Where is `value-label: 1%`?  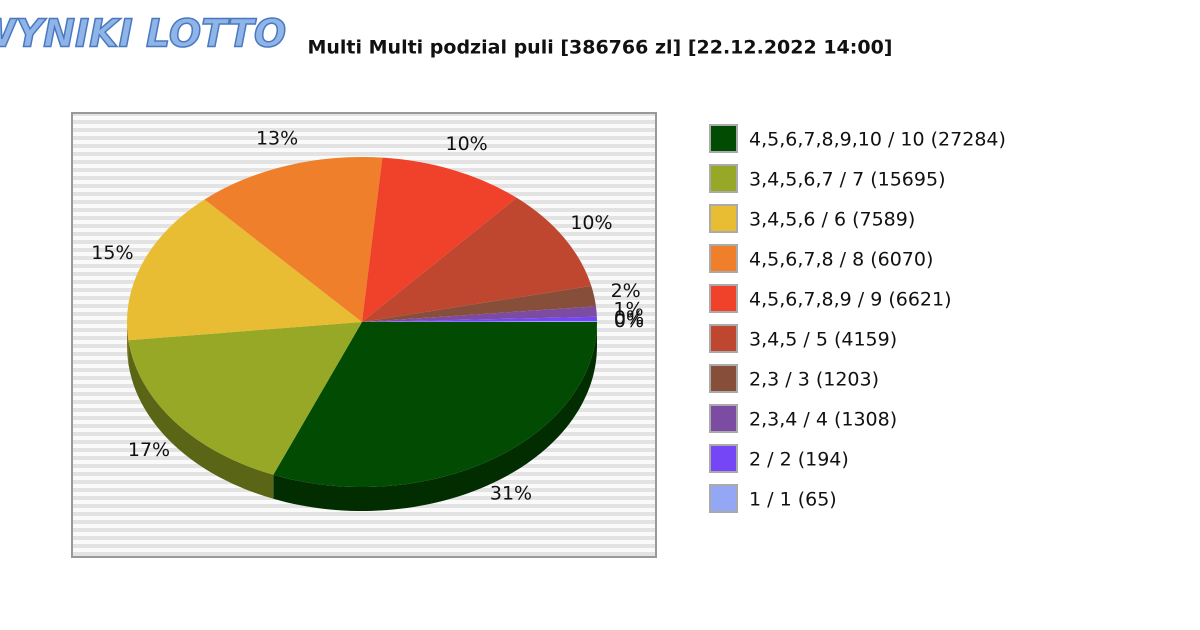
value-label: 1% is located at coordinates (628, 309).